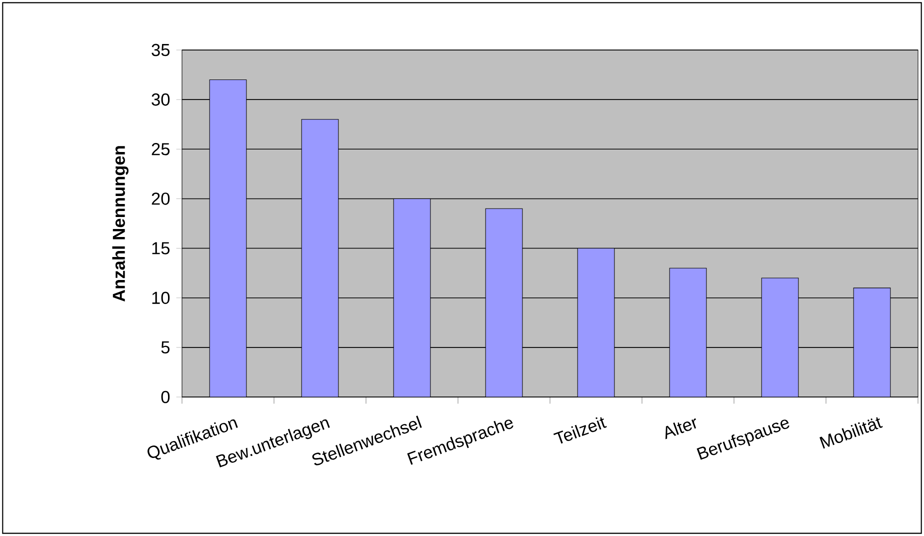 Image resolution: width=924 pixels, height=536 pixels. What do you see at coordinates (580, 430) in the screenshot?
I see `x-tick-label: Teilzeit` at bounding box center [580, 430].